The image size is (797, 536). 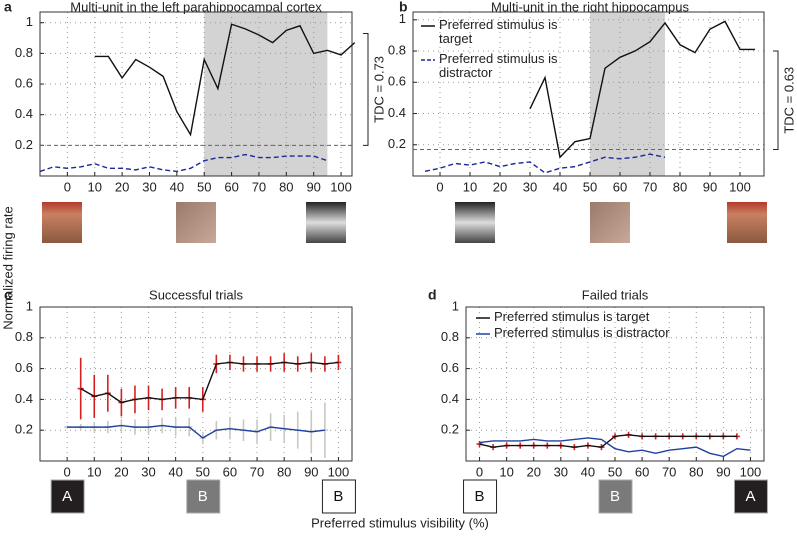 I want to click on tdc-label: TDC = 0.63, so click(x=788, y=100).